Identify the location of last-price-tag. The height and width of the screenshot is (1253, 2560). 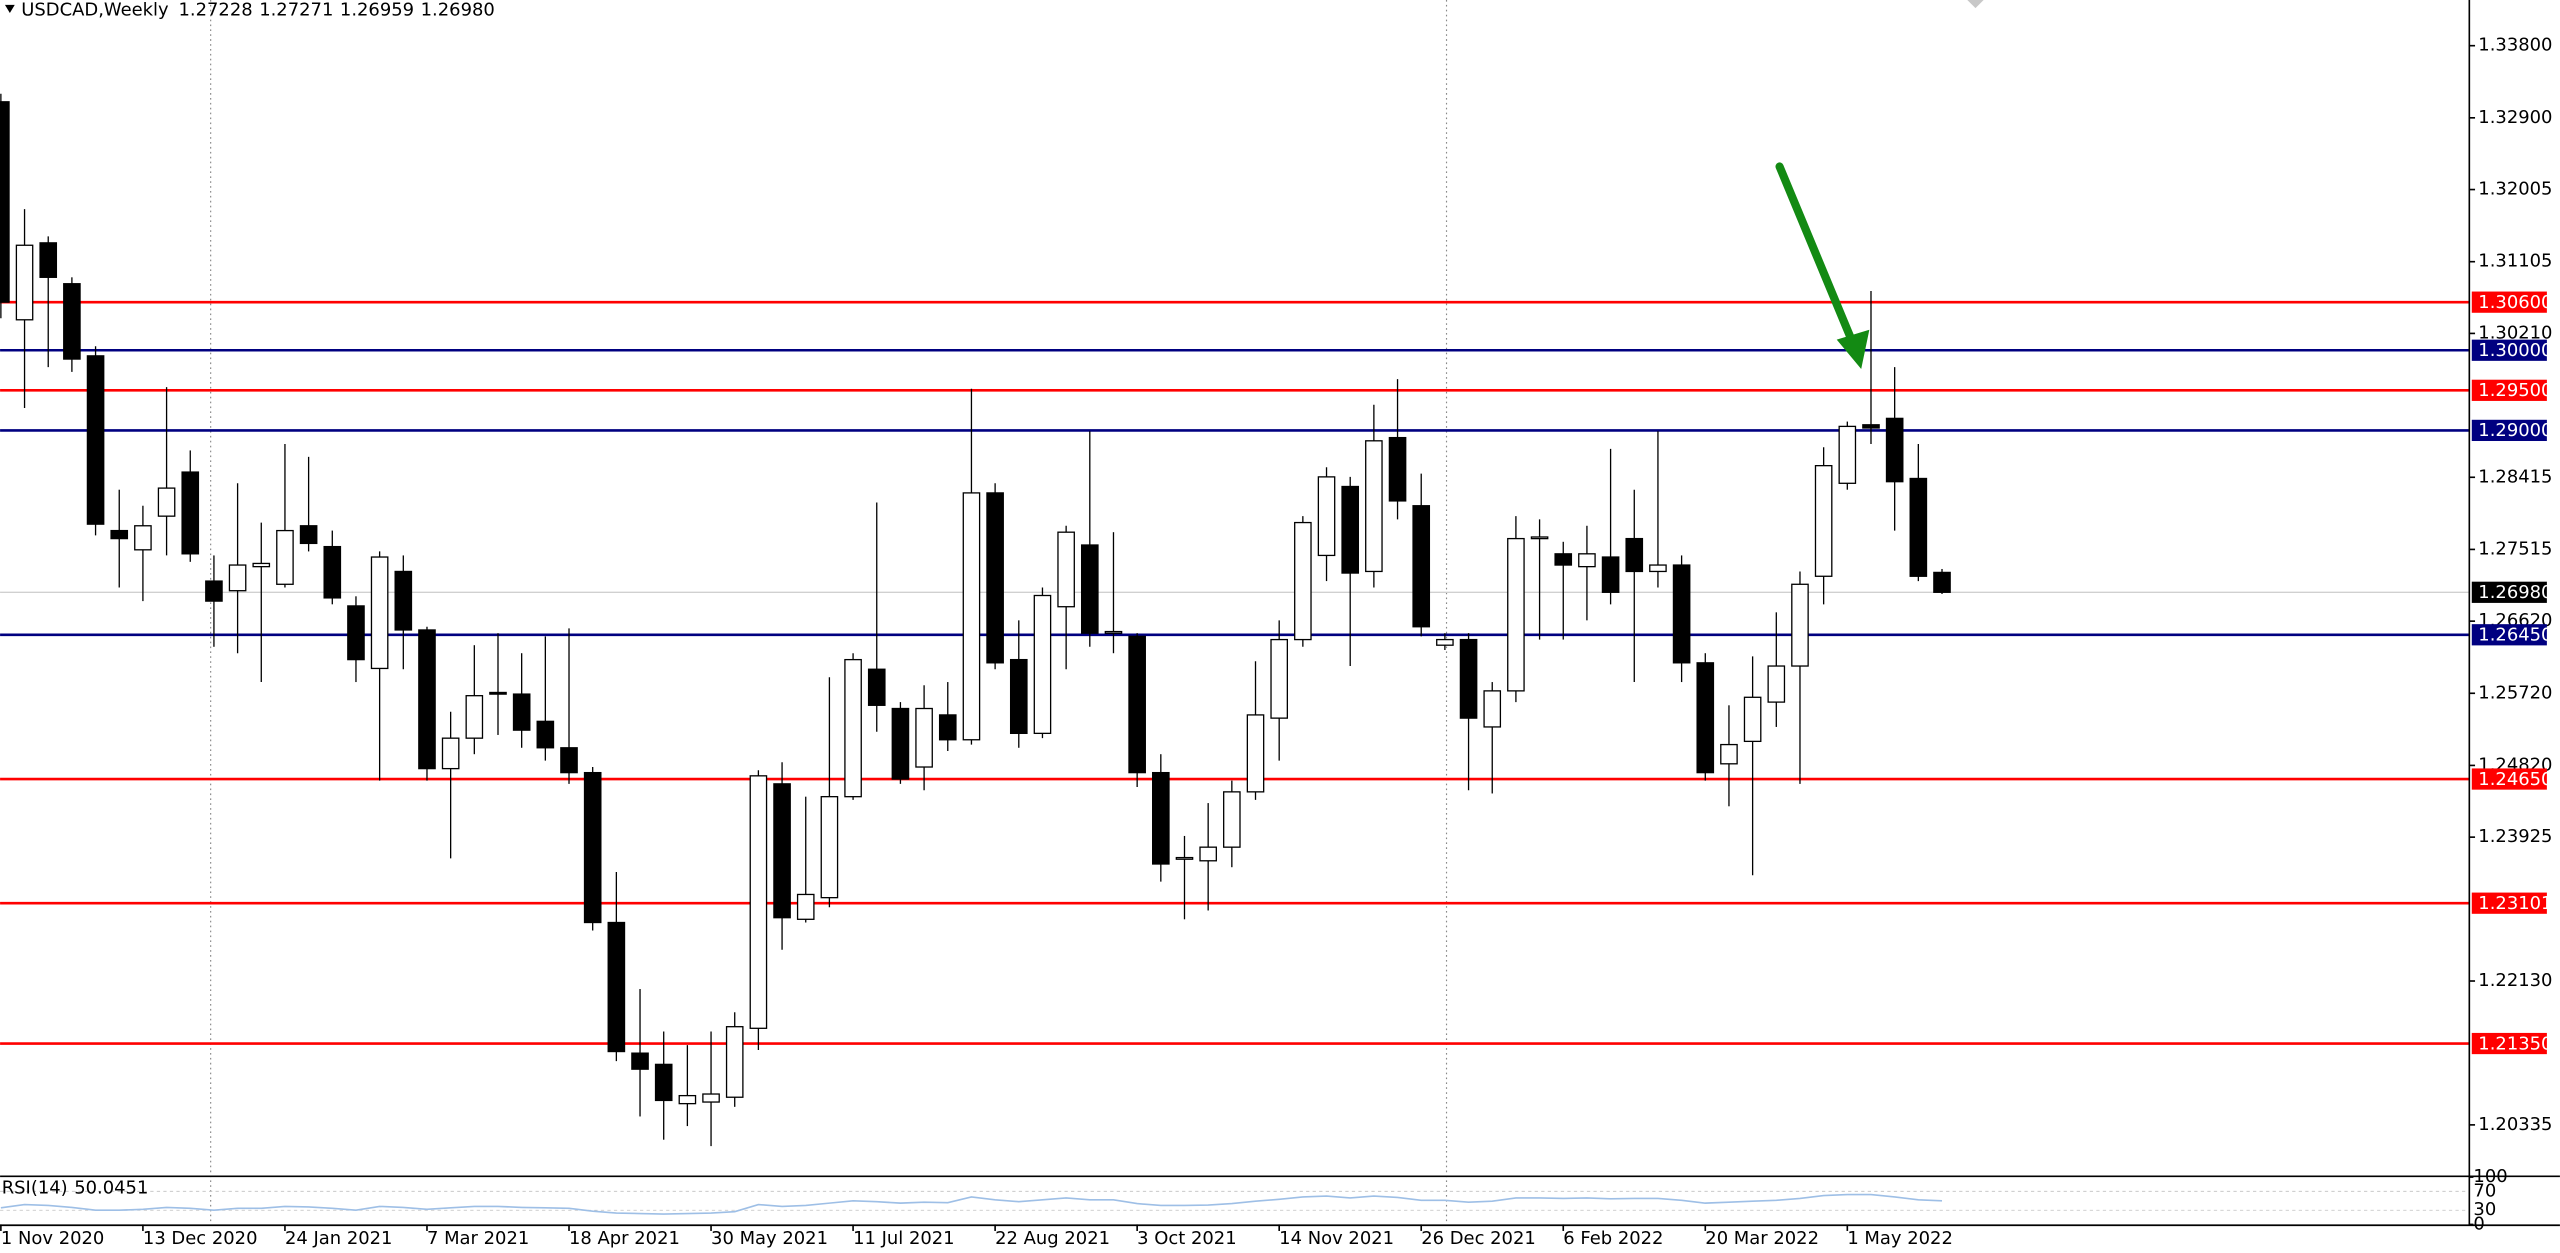
(2509, 592).